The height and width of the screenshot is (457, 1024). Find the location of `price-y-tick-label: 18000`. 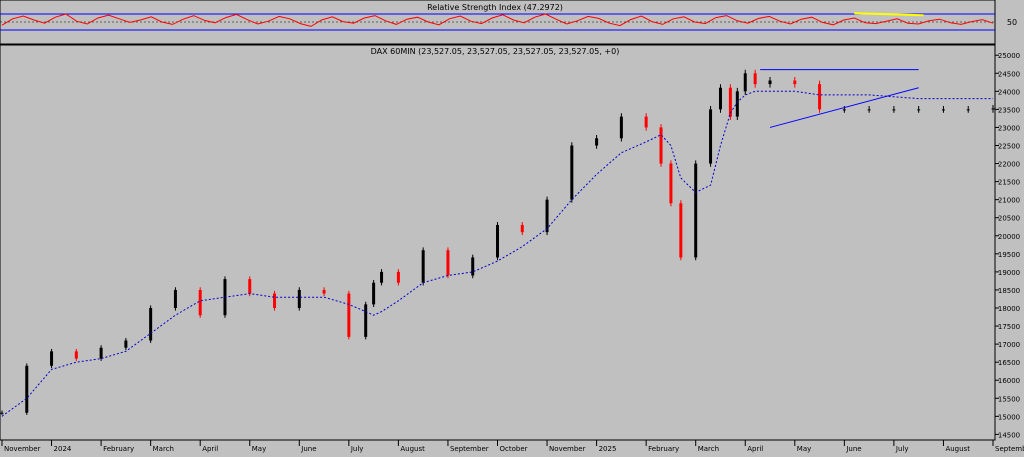

price-y-tick-label: 18000 is located at coordinates (1009, 309).